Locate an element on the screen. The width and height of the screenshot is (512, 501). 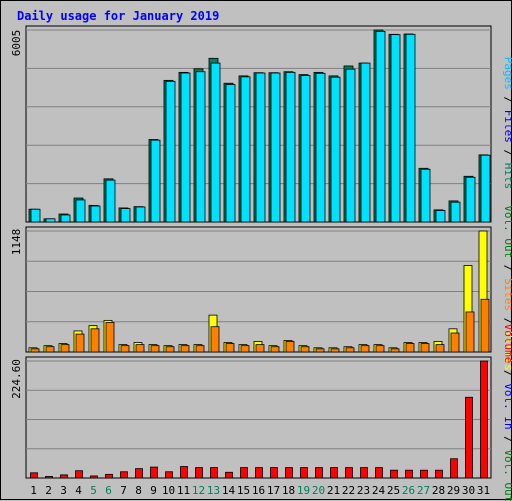
legend-pages: Pages is located at coordinates (507, 73).